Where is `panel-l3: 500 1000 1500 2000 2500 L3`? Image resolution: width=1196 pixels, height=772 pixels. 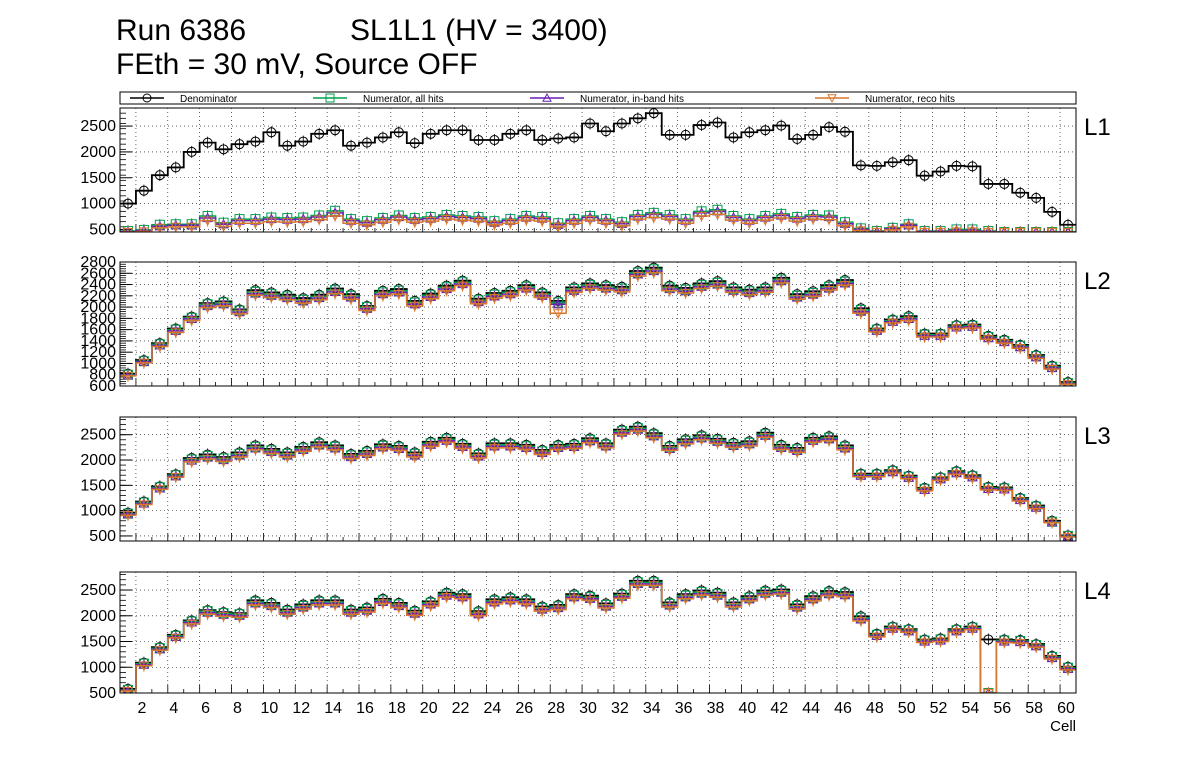 panel-l3: 500 1000 1500 2000 2500 L3 is located at coordinates (595, 480).